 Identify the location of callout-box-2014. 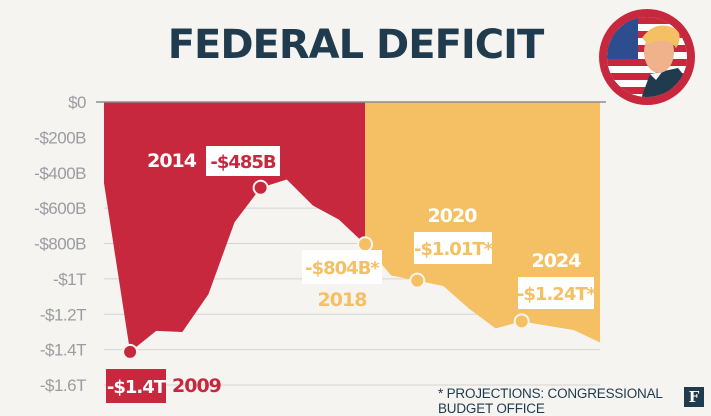
(243, 161).